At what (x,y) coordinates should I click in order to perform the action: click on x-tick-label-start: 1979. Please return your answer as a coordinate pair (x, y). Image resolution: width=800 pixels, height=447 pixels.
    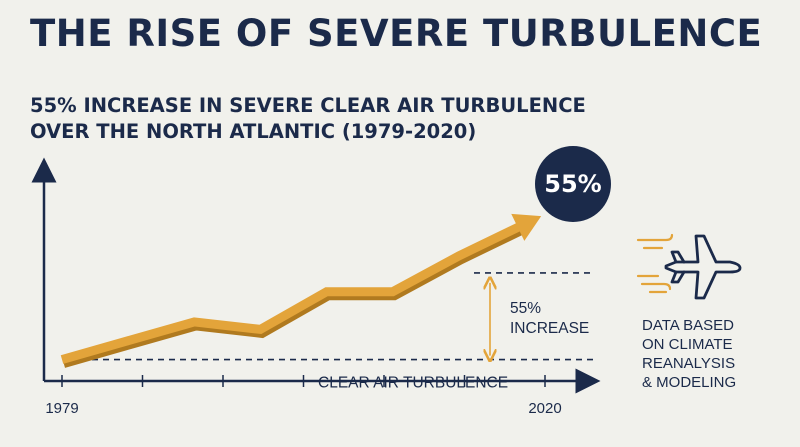
    Looking at the image, I should click on (61, 408).